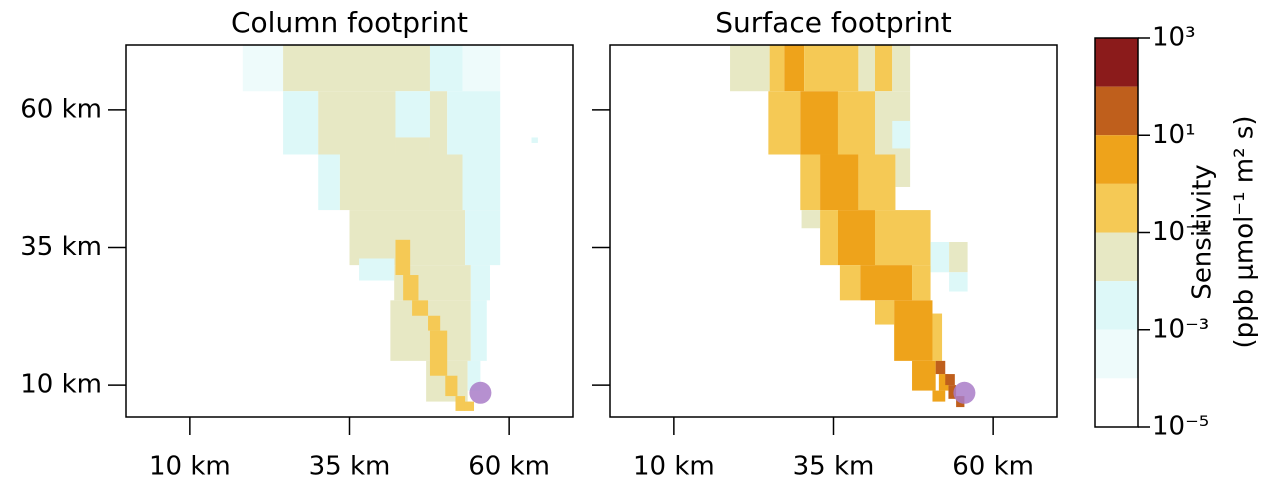 Image resolution: width=1285 pixels, height=481 pixels. Describe the element at coordinates (1174, 38) in the screenshot. I see `colorbar-tick-label: 10³` at that location.